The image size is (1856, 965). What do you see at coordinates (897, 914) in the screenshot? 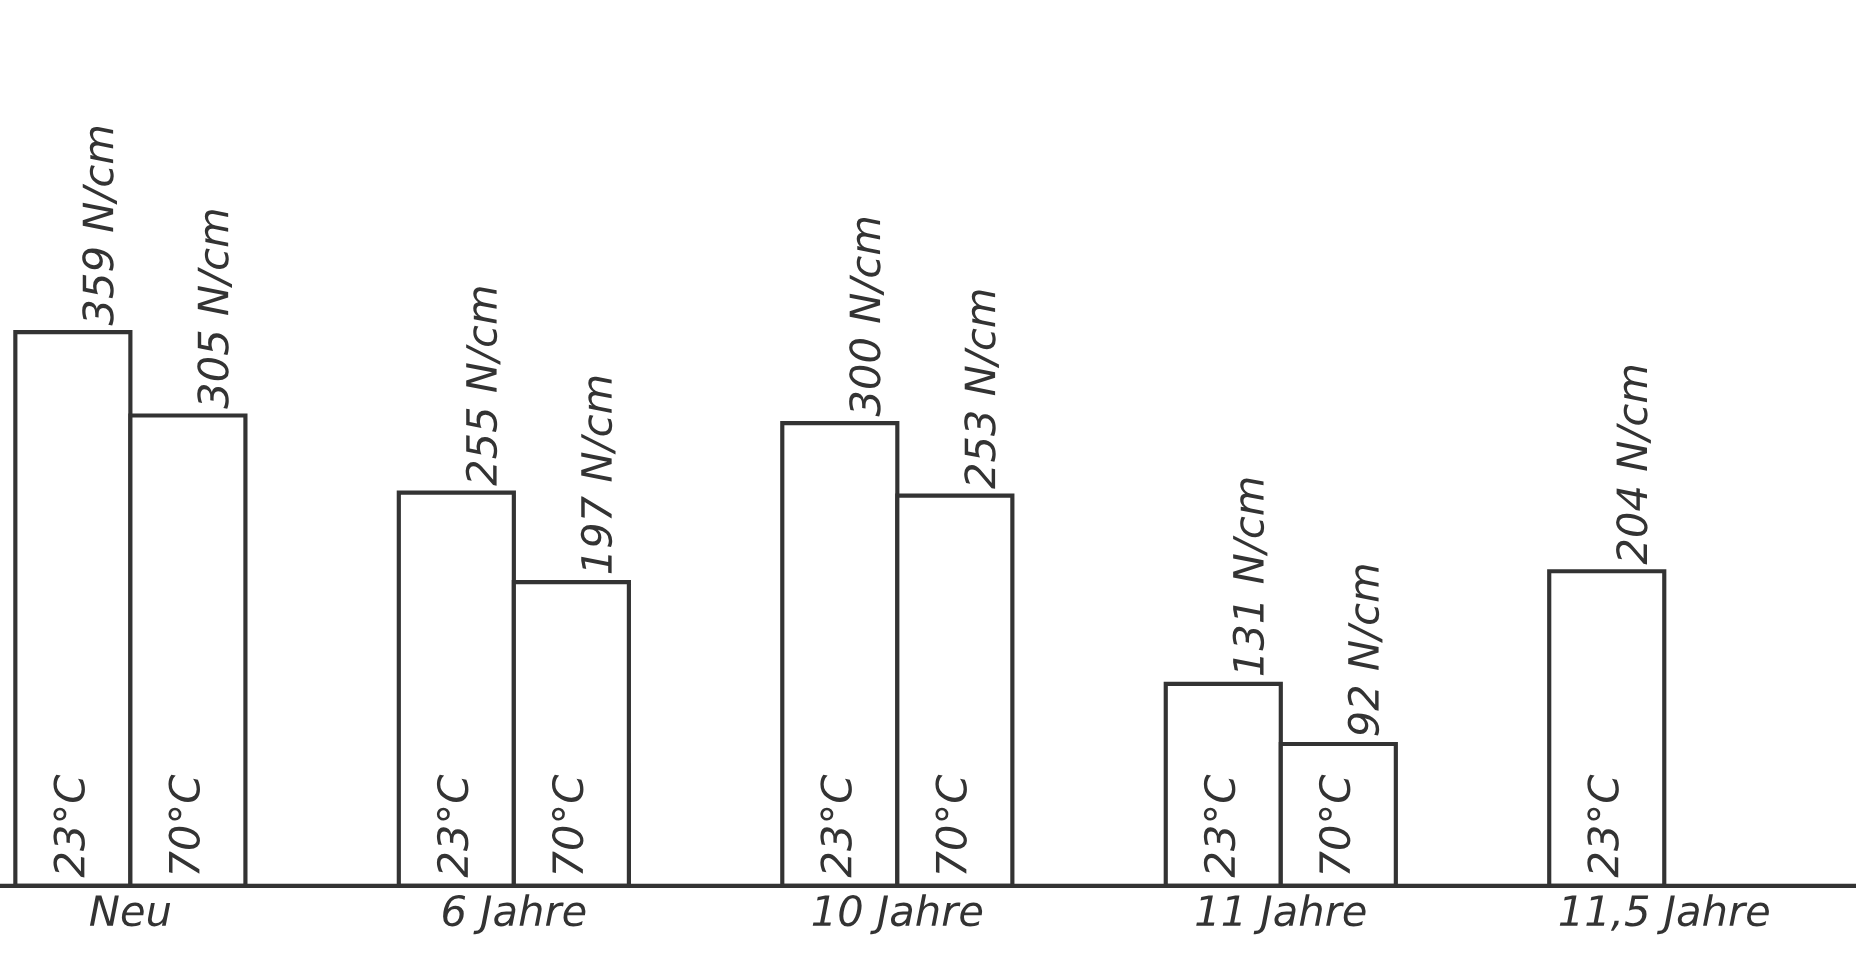
I see `x-tick-label: 10 Jahre` at bounding box center [897, 914].